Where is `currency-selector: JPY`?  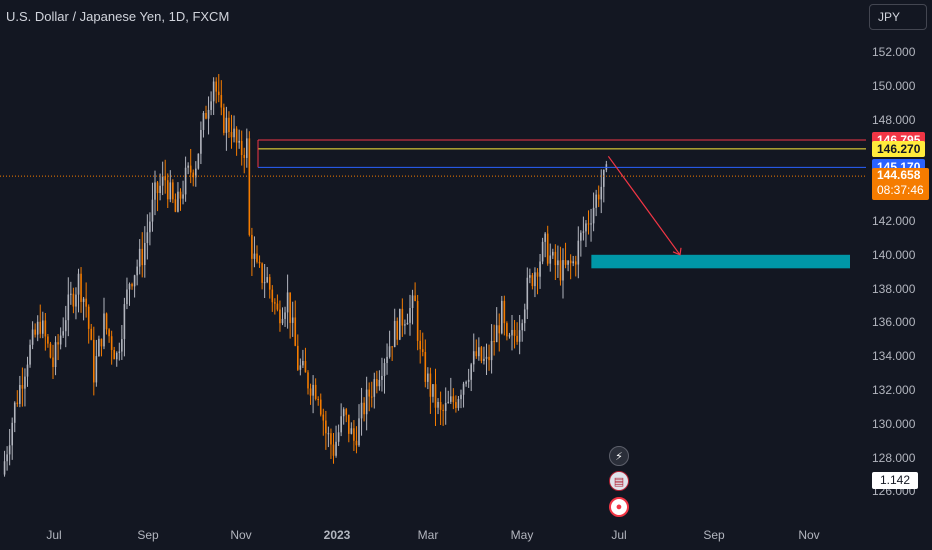
currency-selector: JPY is located at coordinates (898, 17).